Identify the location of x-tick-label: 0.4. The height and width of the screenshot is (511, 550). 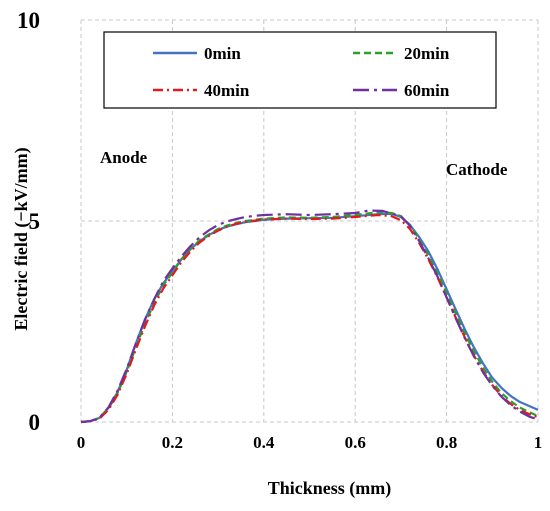
(264, 442).